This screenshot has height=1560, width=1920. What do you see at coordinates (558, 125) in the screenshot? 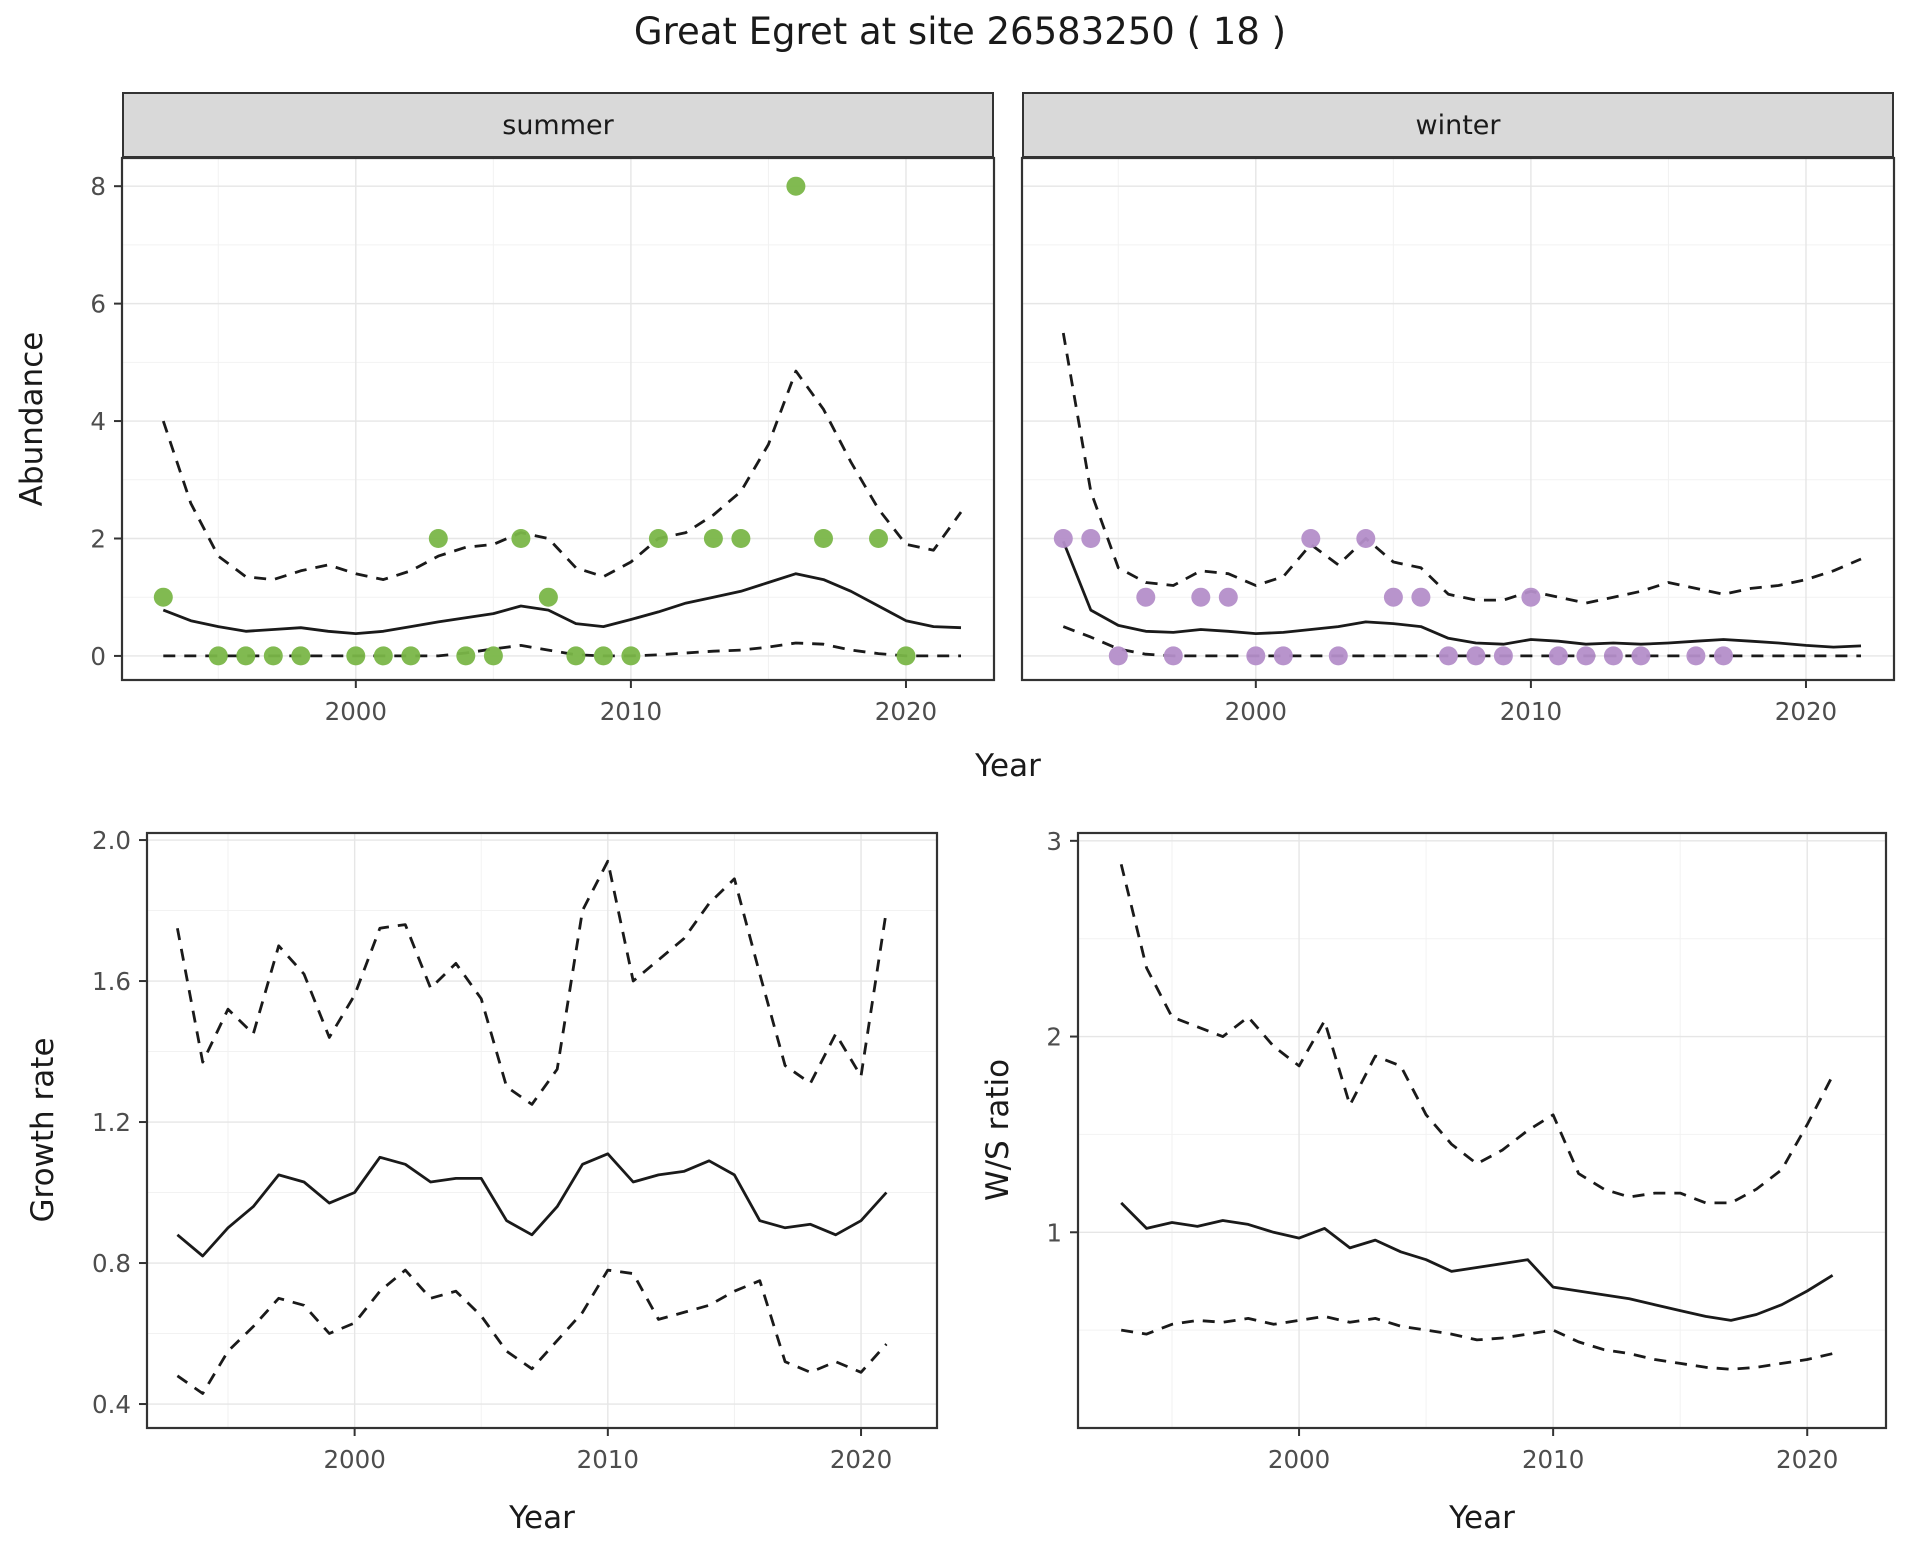
I see `facet-strip-summer: summer` at bounding box center [558, 125].